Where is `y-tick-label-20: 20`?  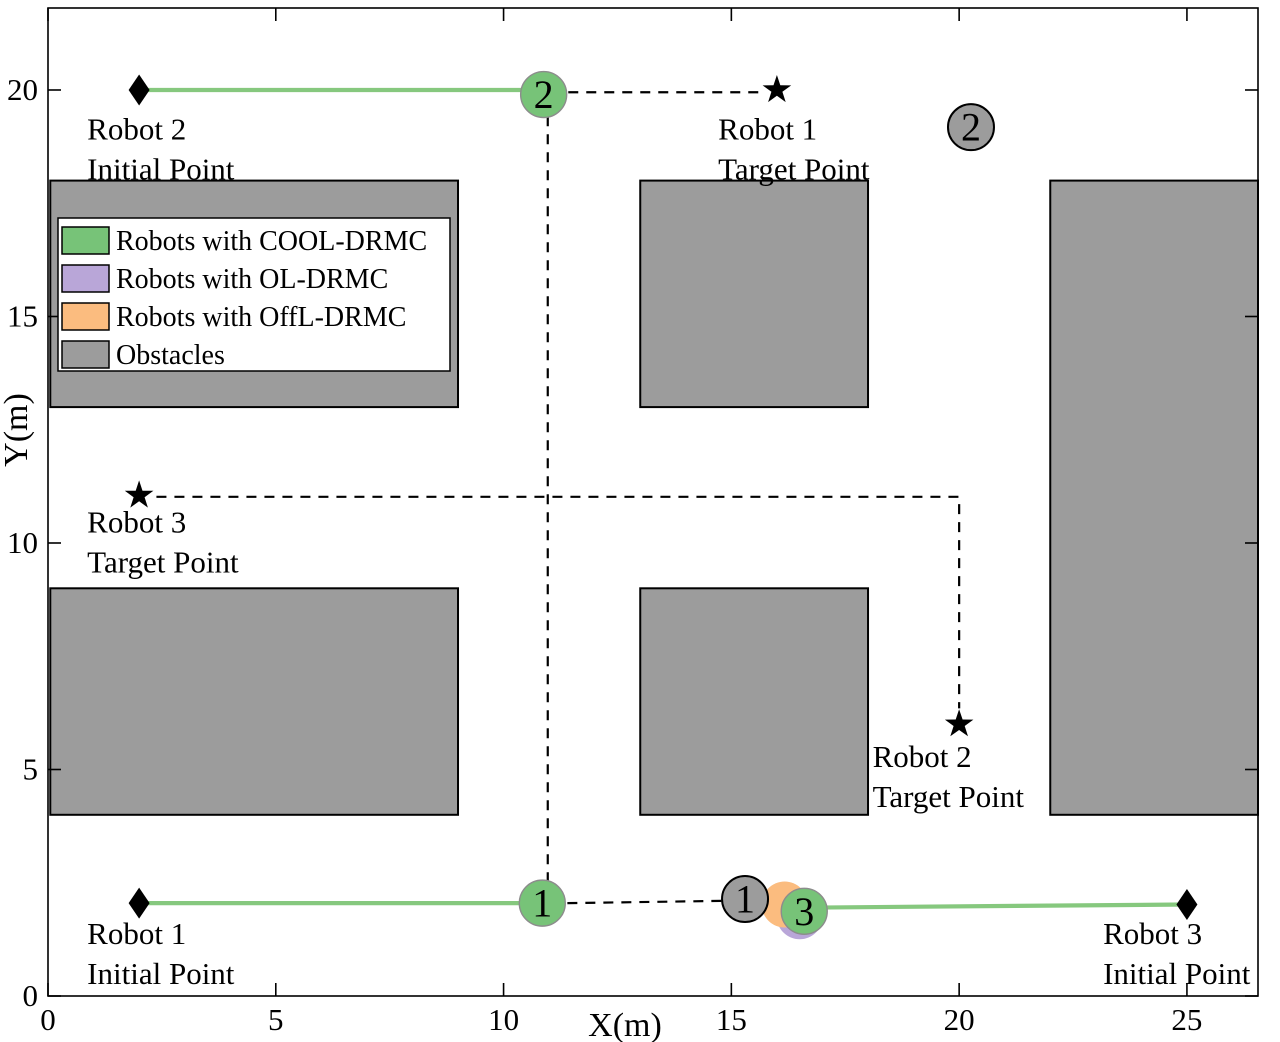 y-tick-label-20: 20 is located at coordinates (22, 89).